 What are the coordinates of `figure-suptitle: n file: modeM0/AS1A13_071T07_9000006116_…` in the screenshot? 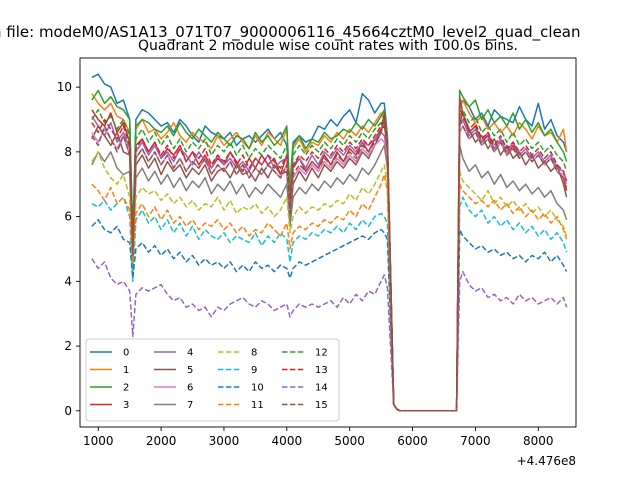 It's located at (290, 32).